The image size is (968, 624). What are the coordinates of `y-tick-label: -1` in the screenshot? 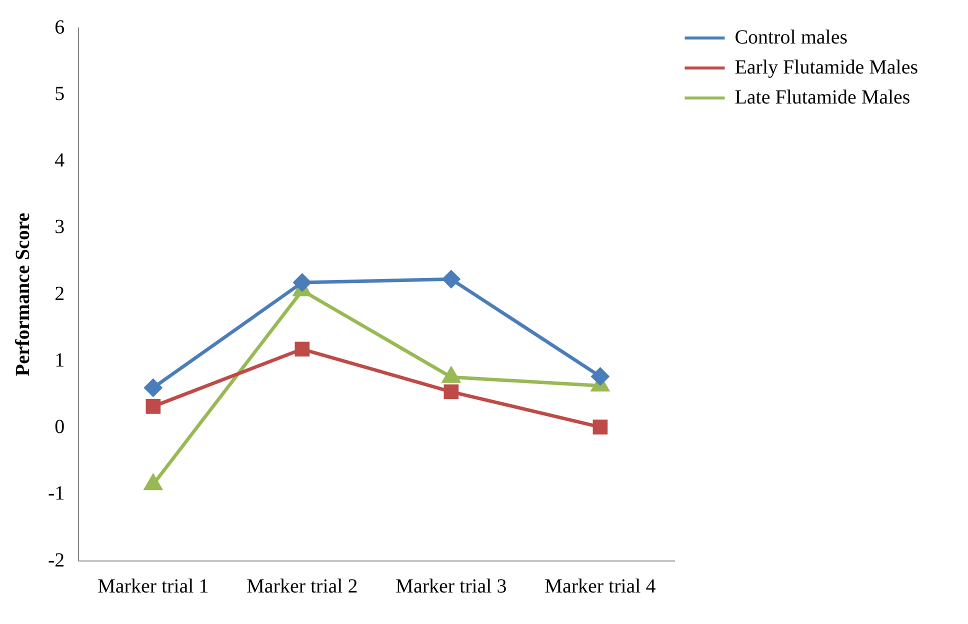 It's located at (56, 493).